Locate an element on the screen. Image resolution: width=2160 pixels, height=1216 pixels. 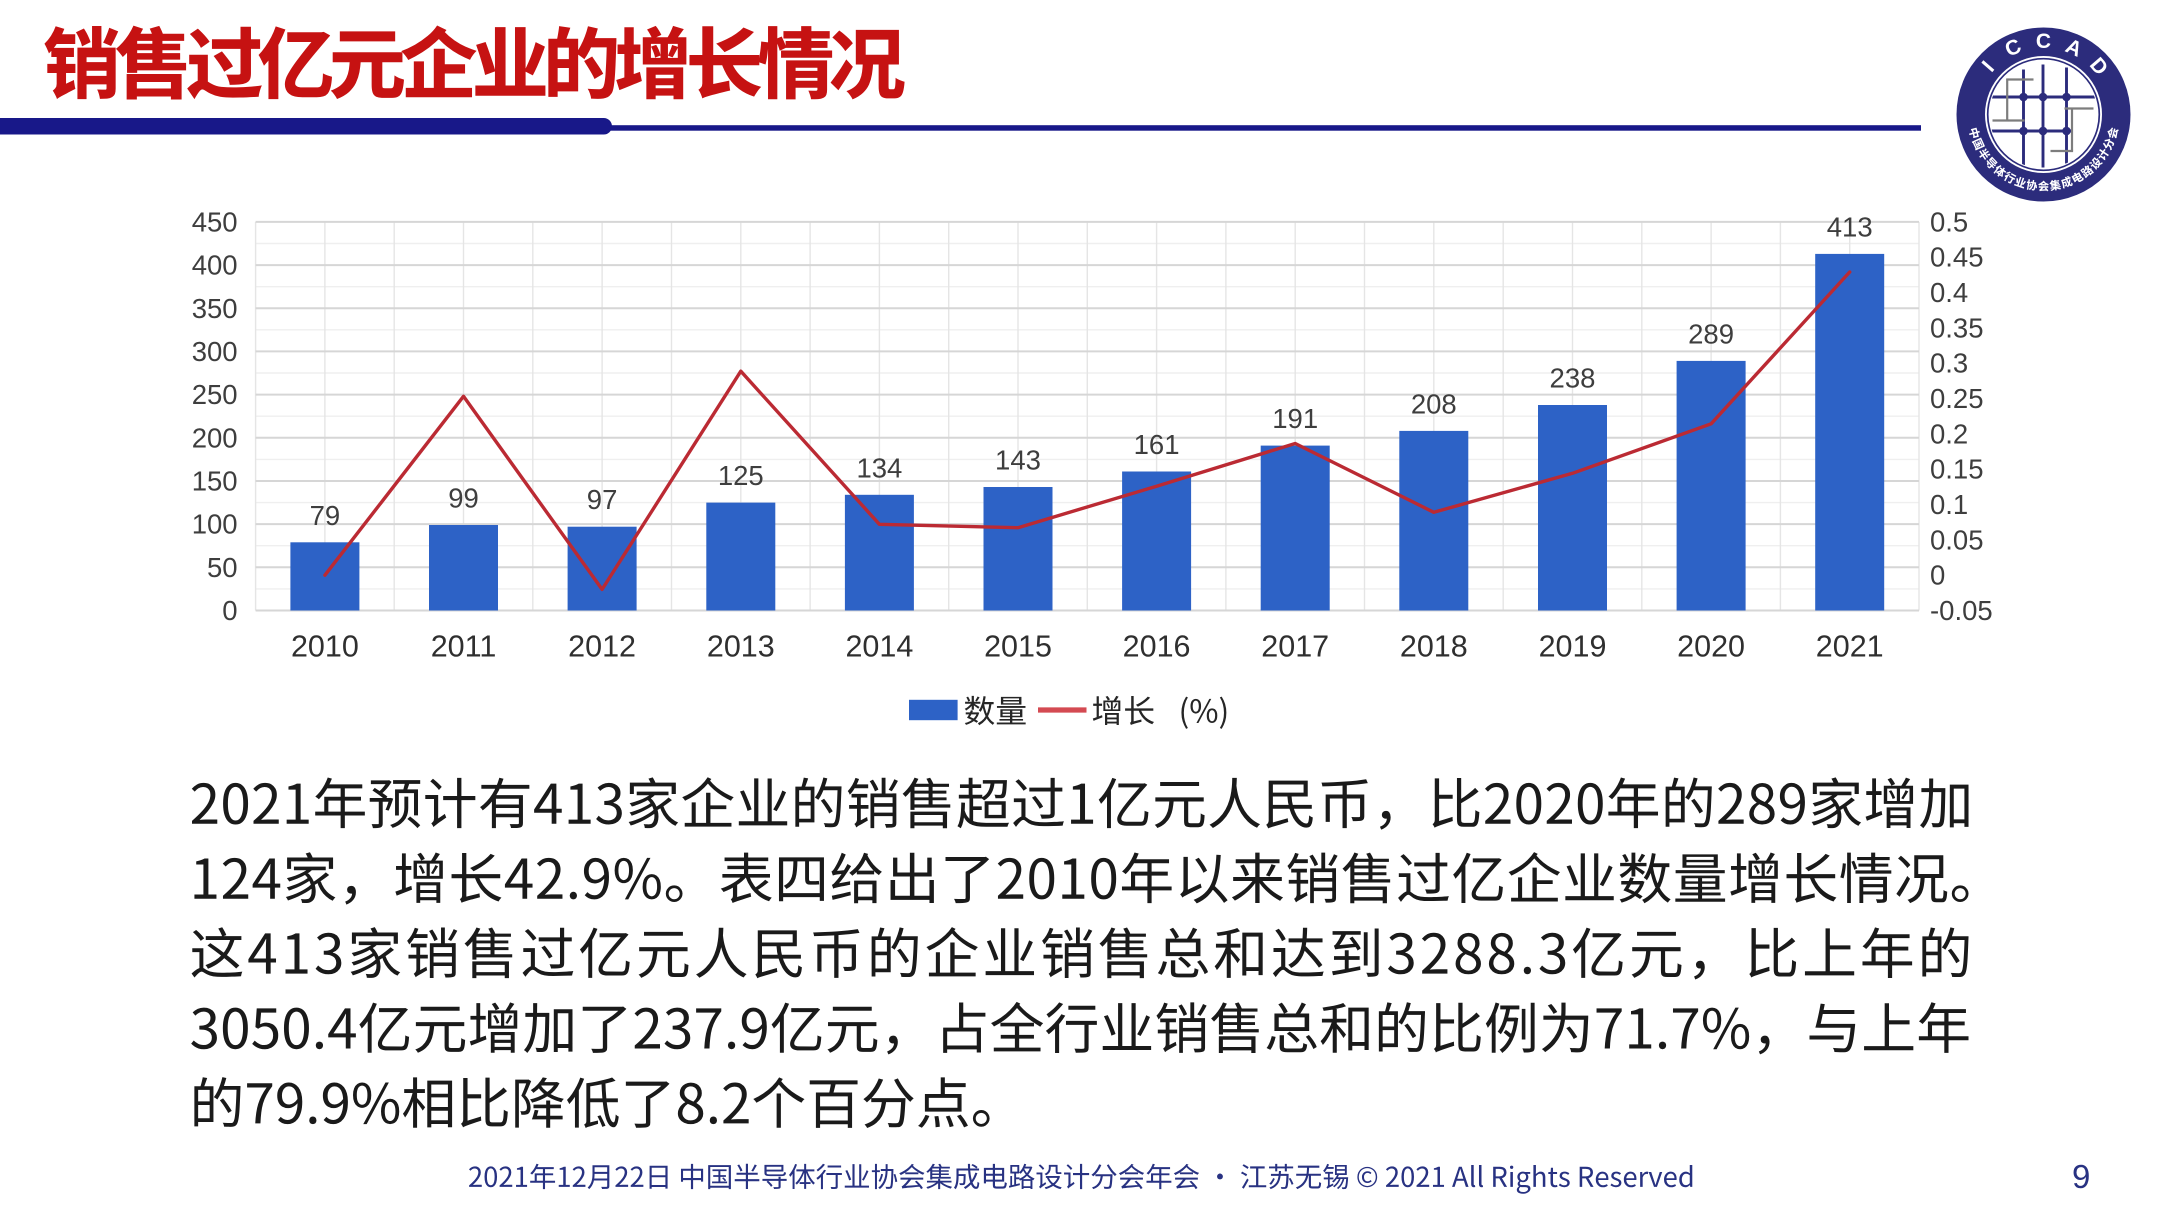
svg-text: 2017 is located at coordinates (1295, 647).